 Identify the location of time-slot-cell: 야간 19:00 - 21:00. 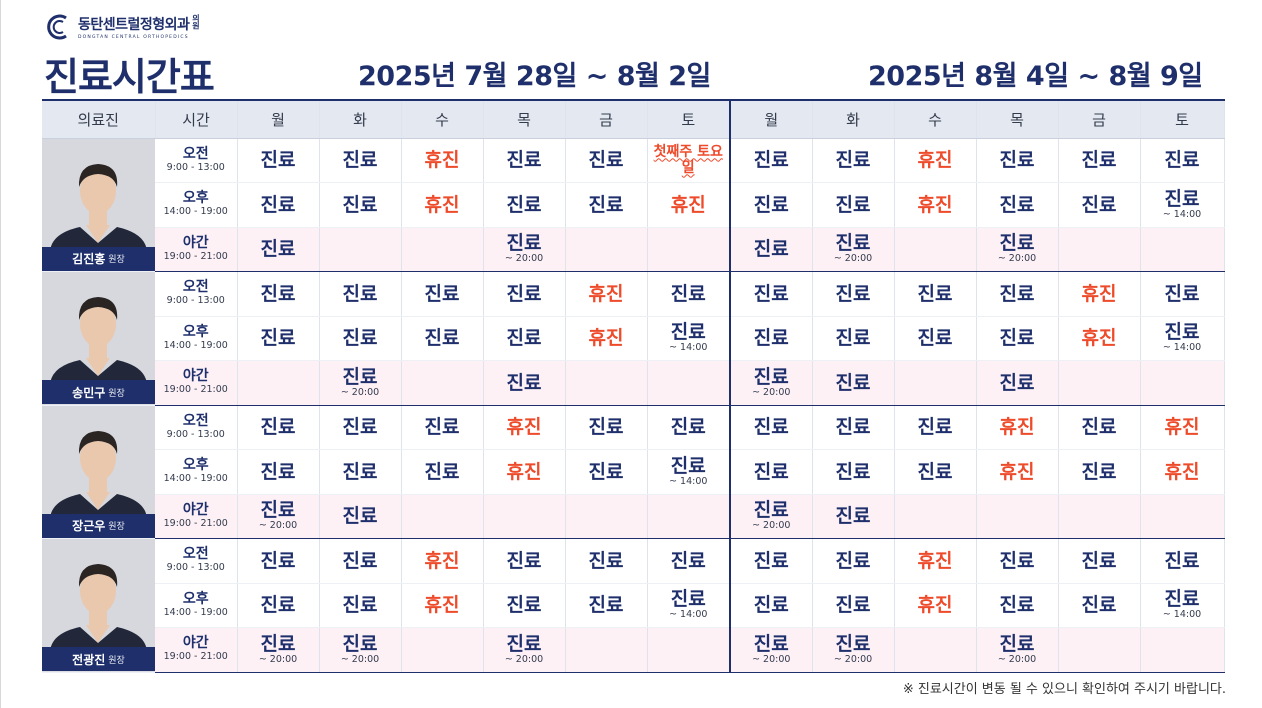
(196, 383).